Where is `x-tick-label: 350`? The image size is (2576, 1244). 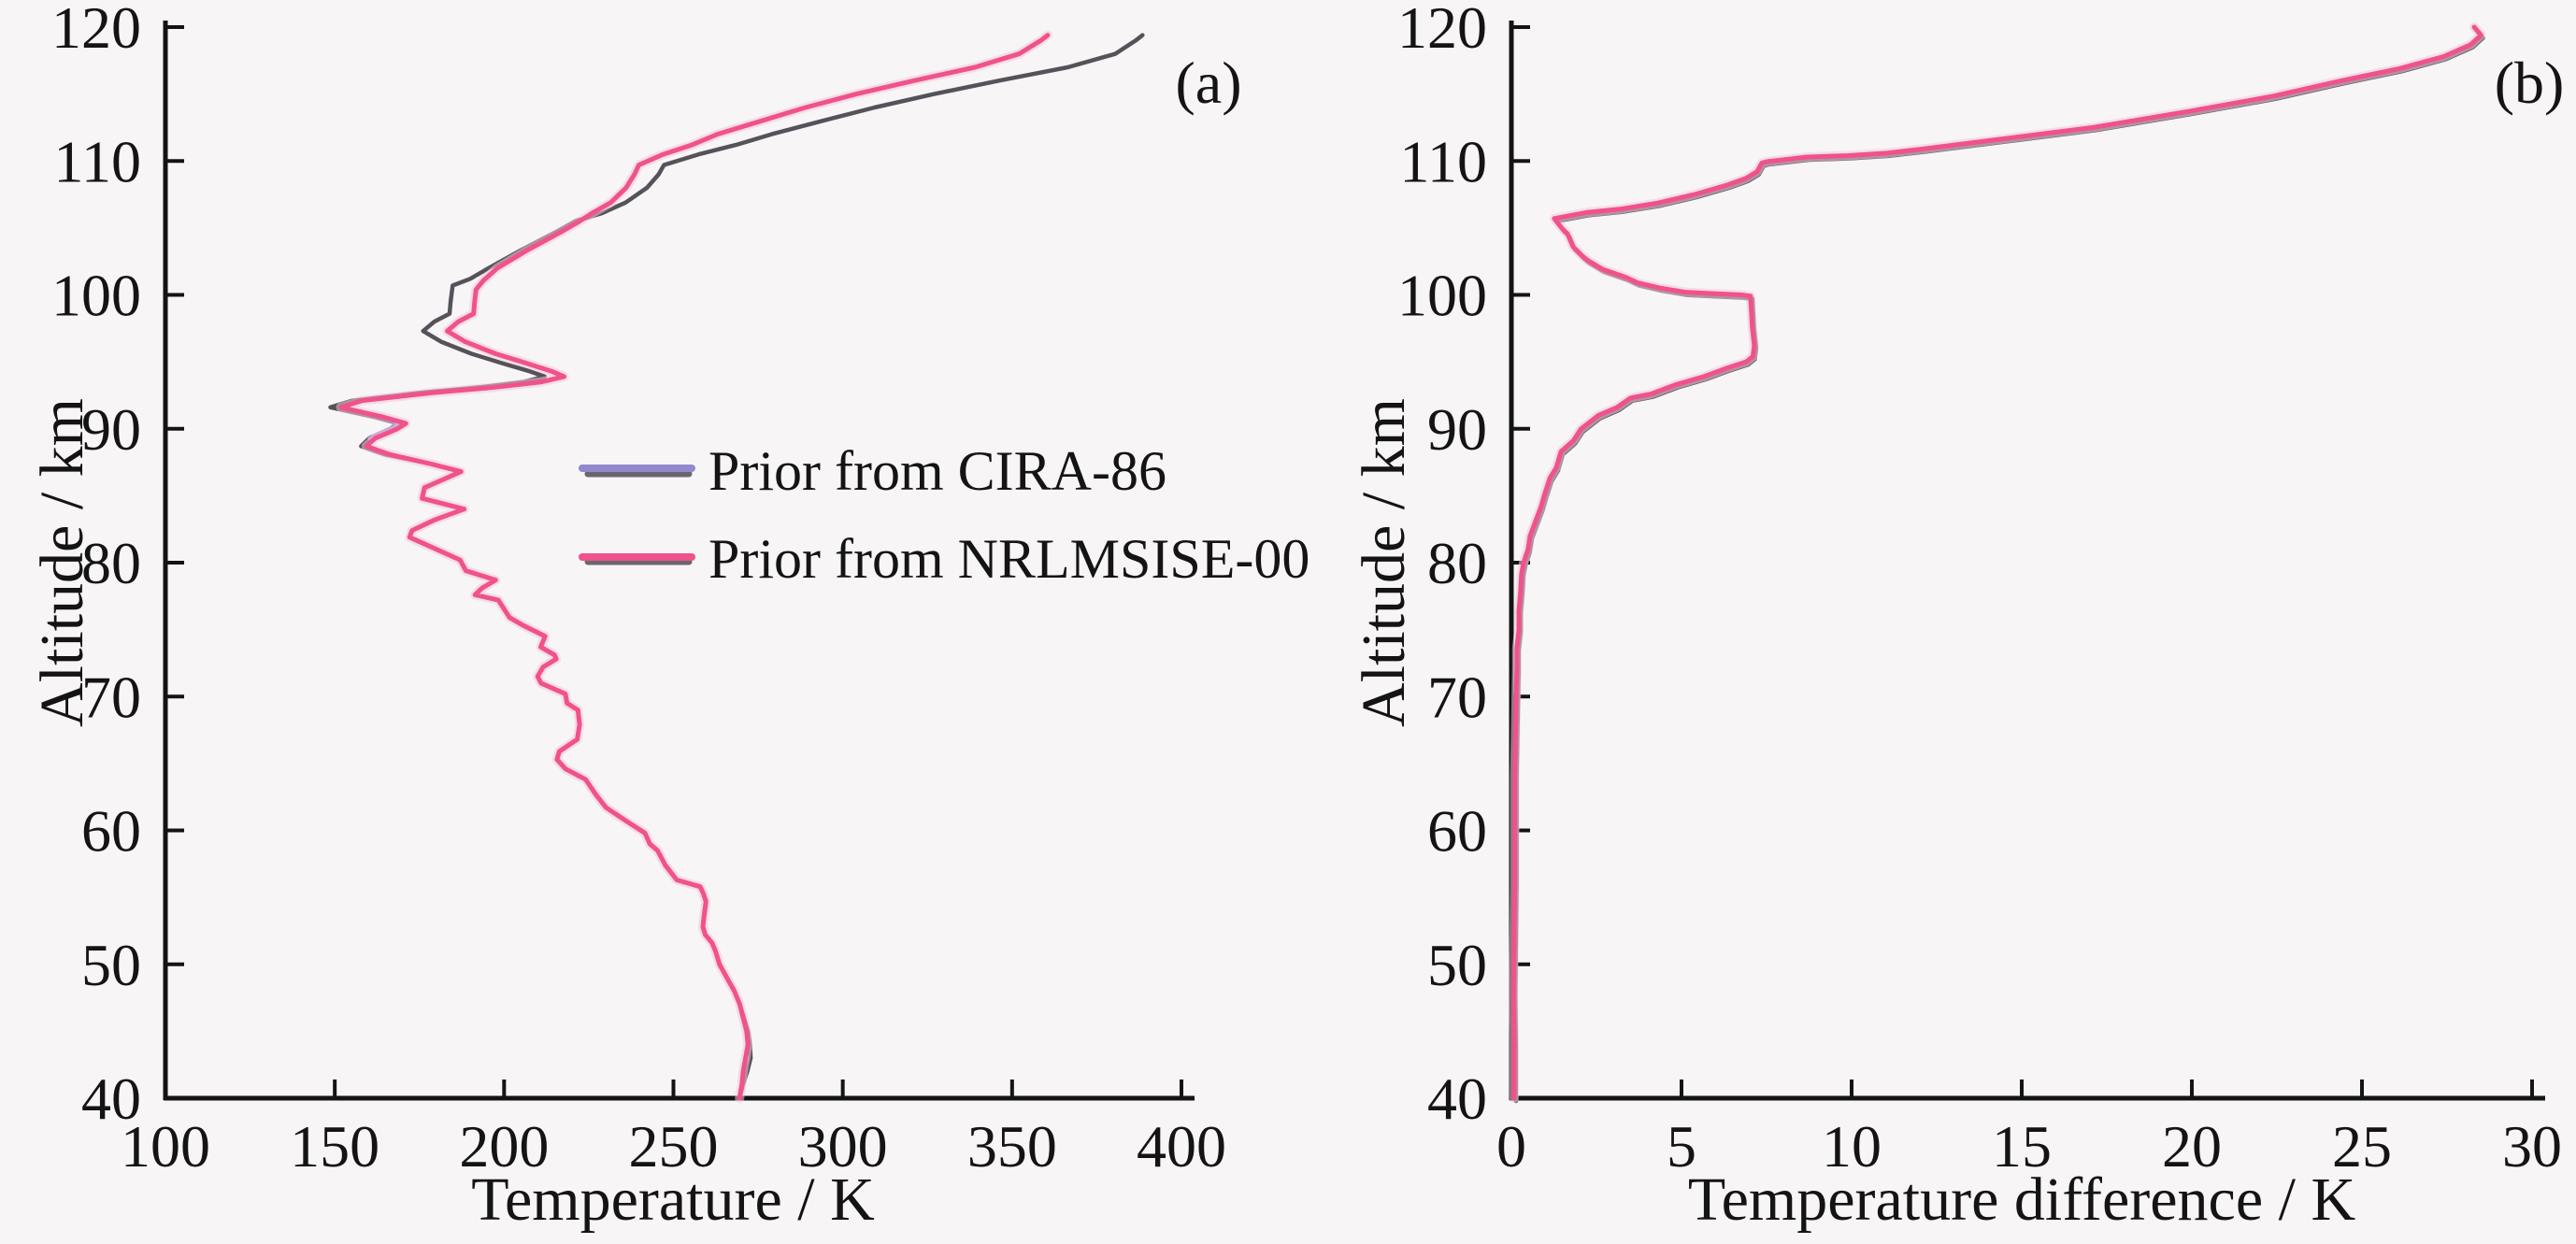 x-tick-label: 350 is located at coordinates (1012, 1147).